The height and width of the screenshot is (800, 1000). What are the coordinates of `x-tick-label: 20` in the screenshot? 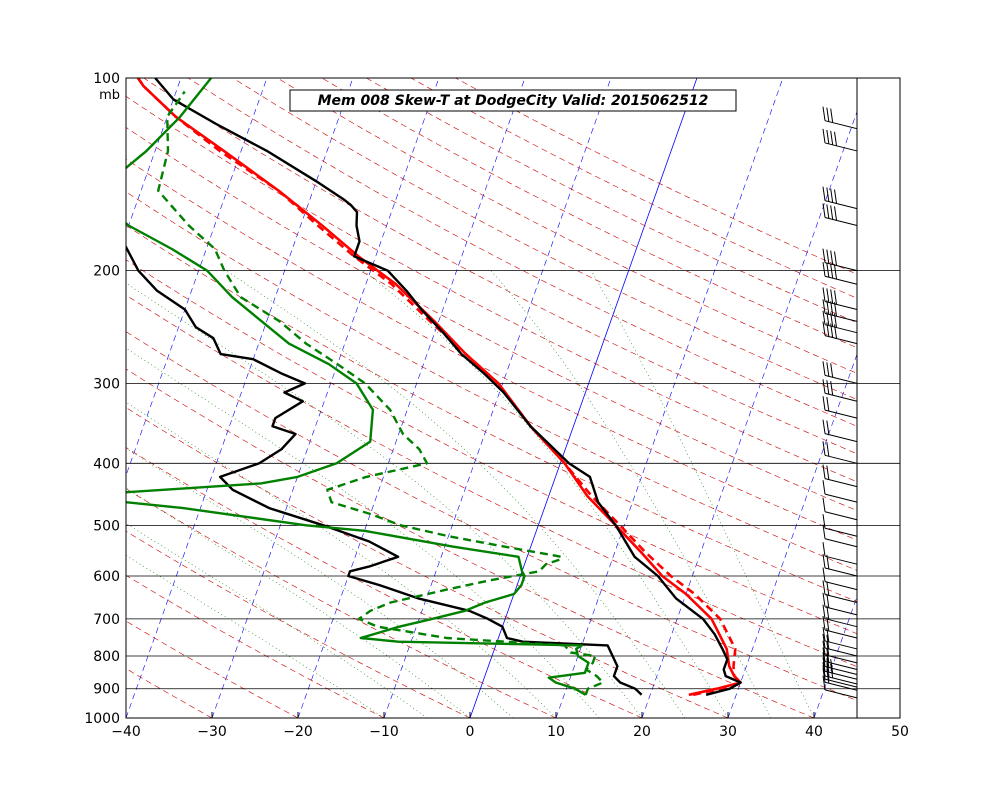 It's located at (642, 732).